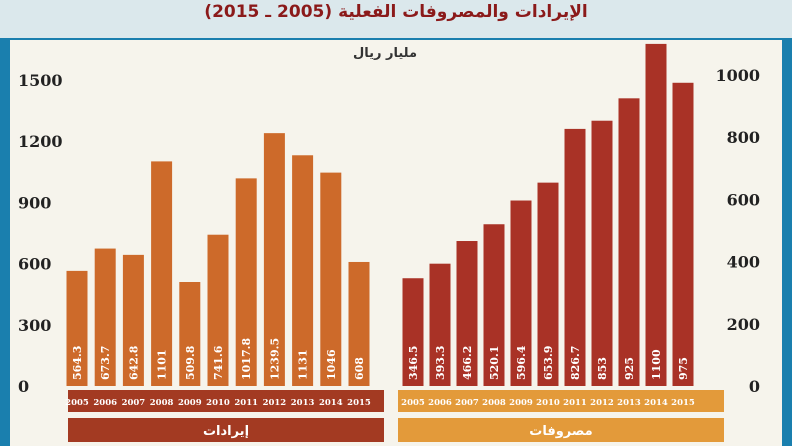 This screenshot has height=446, width=792. I want to click on series-label: مصروفات, so click(560, 431).